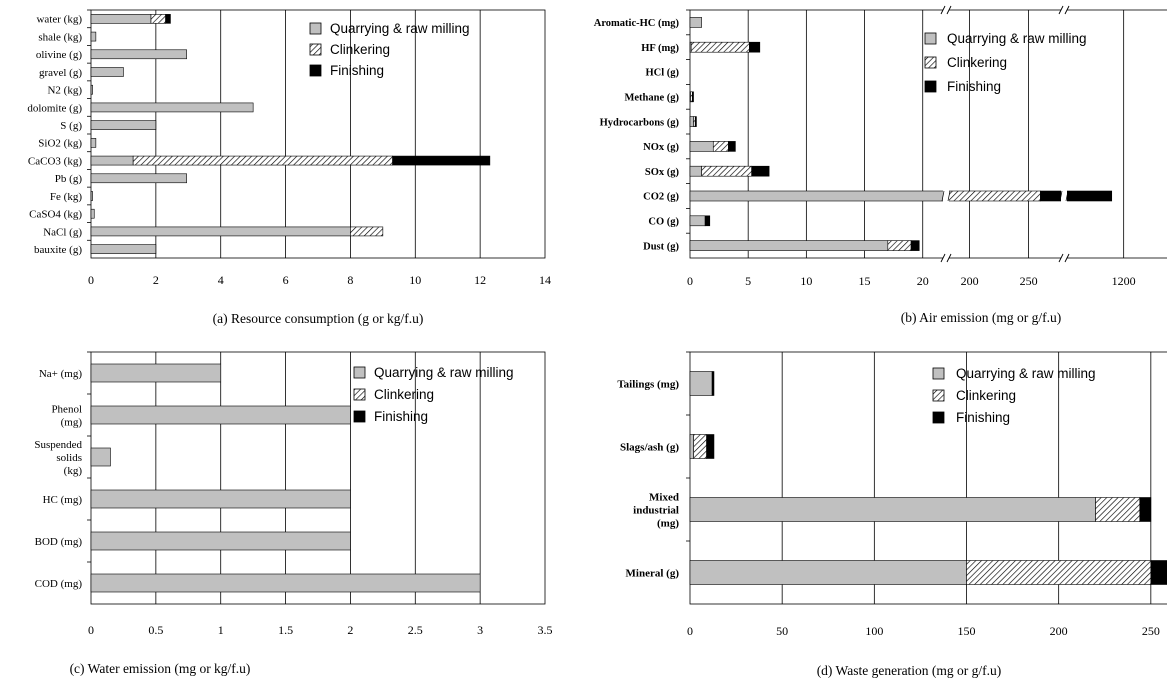 The width and height of the screenshot is (1167, 689). I want to click on category-label: COD (mg), so click(59, 584).